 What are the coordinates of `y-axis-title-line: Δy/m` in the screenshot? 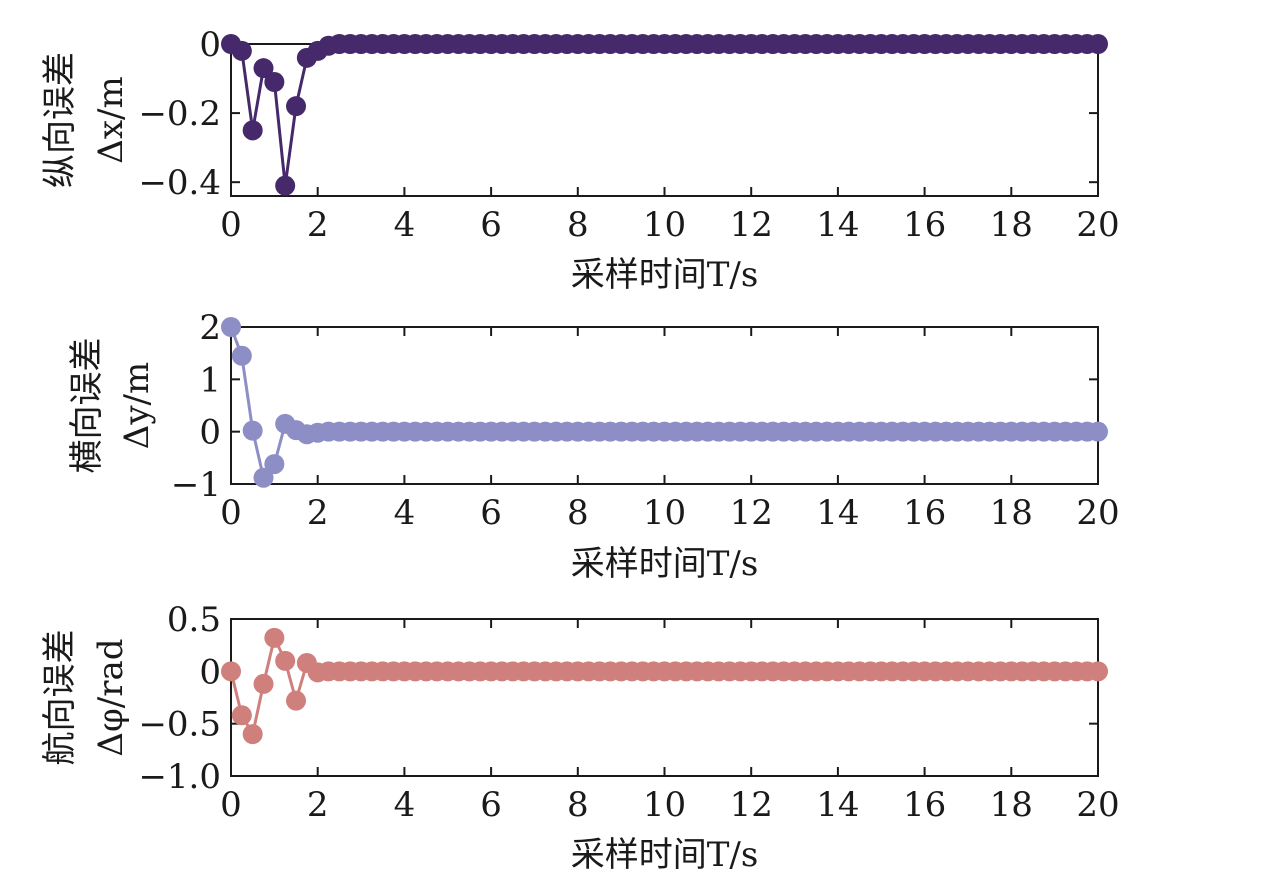 It's located at (137, 405).